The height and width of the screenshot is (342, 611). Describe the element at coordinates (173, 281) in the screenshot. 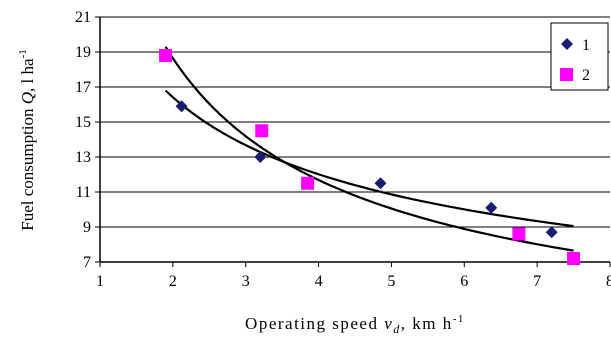

I see `x-tick-label-2: 2` at that location.